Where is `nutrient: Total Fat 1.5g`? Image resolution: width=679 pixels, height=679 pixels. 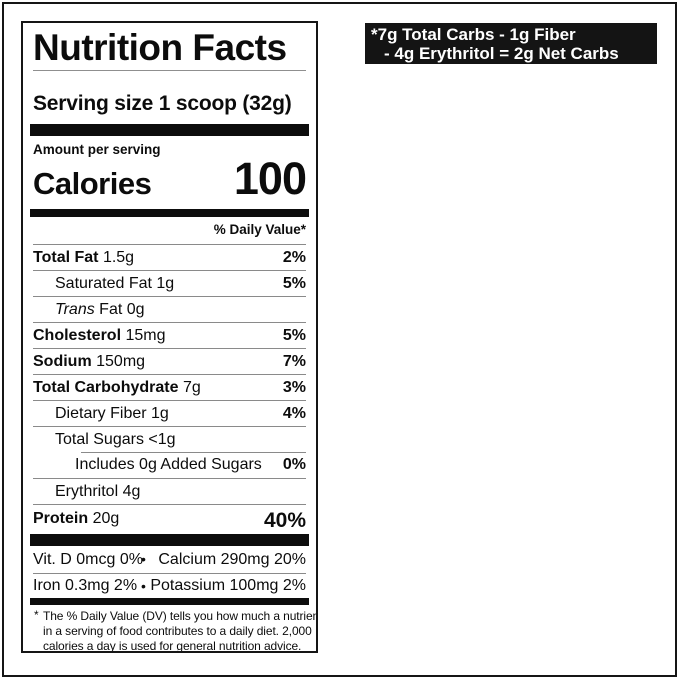
nutrient: Total Fat 1.5g is located at coordinates (83, 257).